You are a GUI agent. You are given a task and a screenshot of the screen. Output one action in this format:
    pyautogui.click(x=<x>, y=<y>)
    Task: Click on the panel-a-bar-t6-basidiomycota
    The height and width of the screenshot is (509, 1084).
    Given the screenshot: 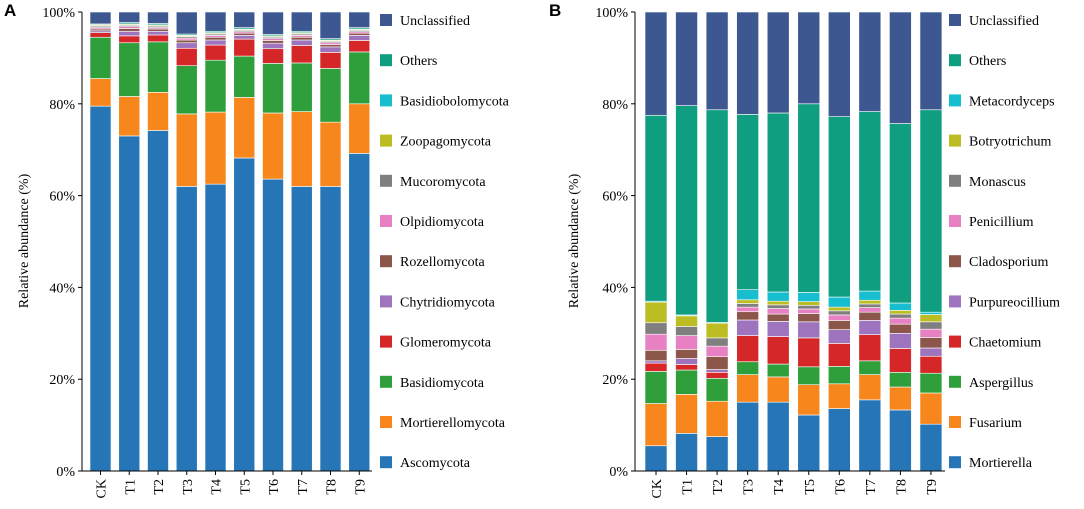 What is the action you would take?
    pyautogui.click(x=273, y=88)
    